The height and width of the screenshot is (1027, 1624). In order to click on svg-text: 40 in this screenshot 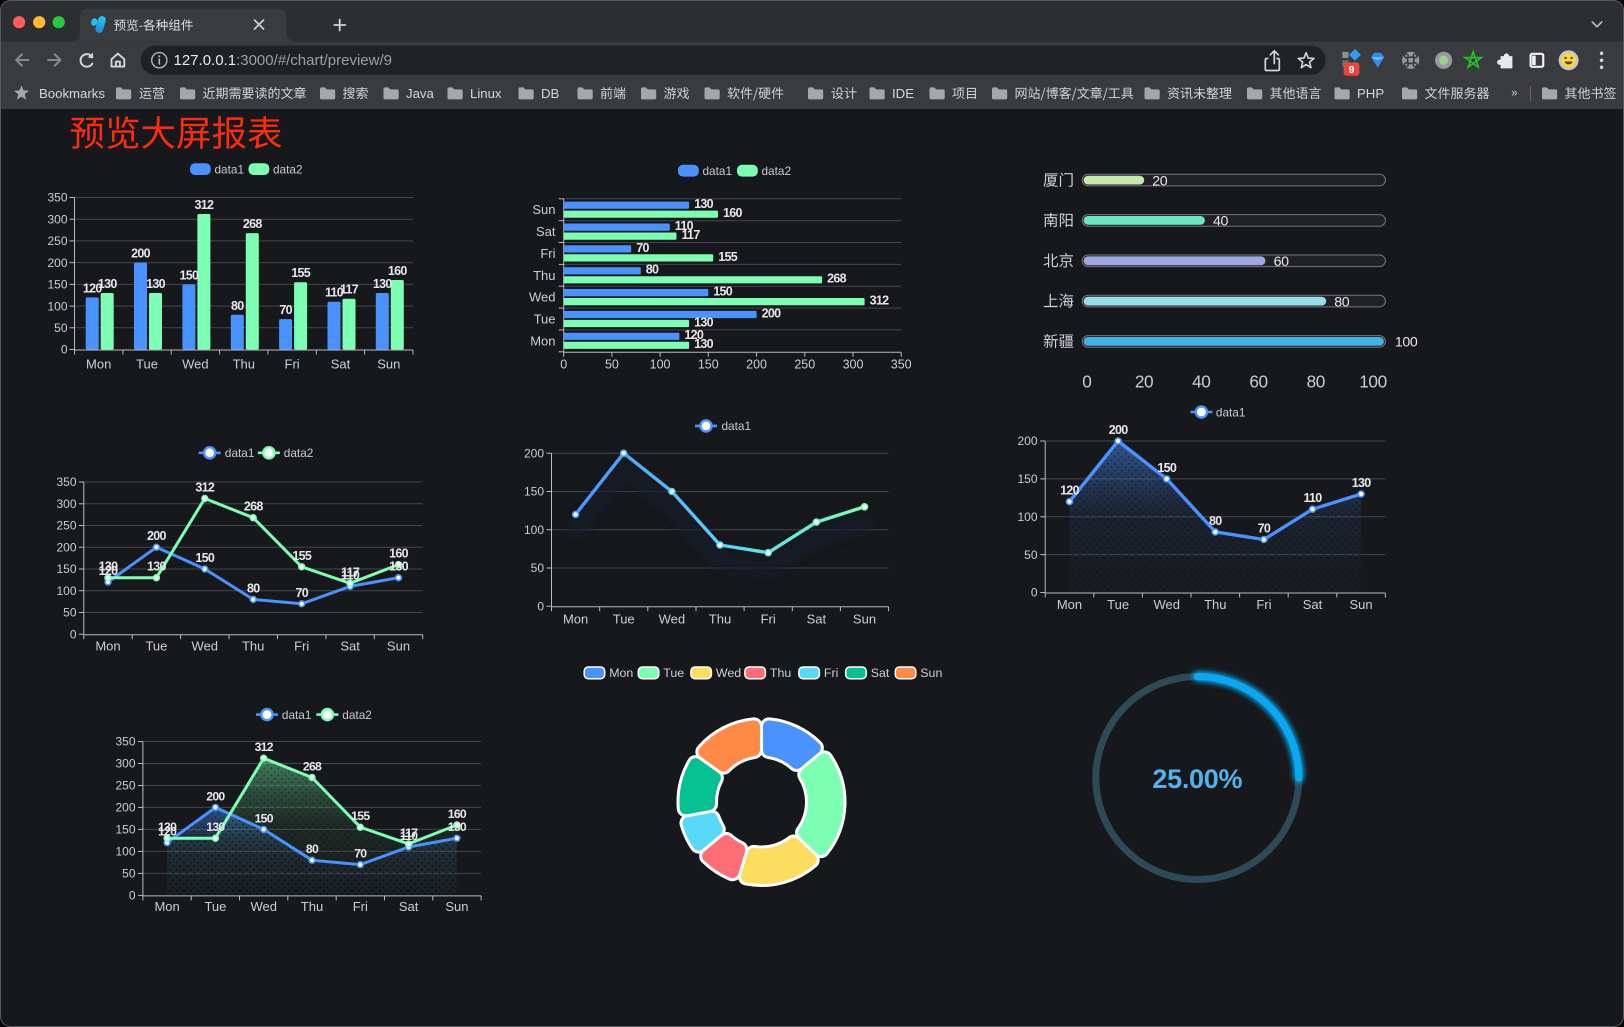, I will do `click(1201, 382)`.